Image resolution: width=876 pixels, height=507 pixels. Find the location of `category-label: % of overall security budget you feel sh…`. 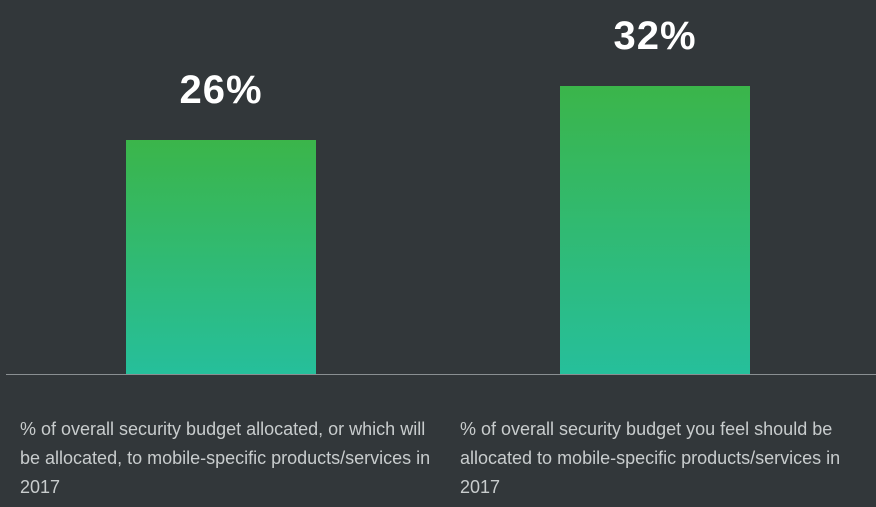

category-label: % of overall security budget you feel sh… is located at coordinates (650, 458).